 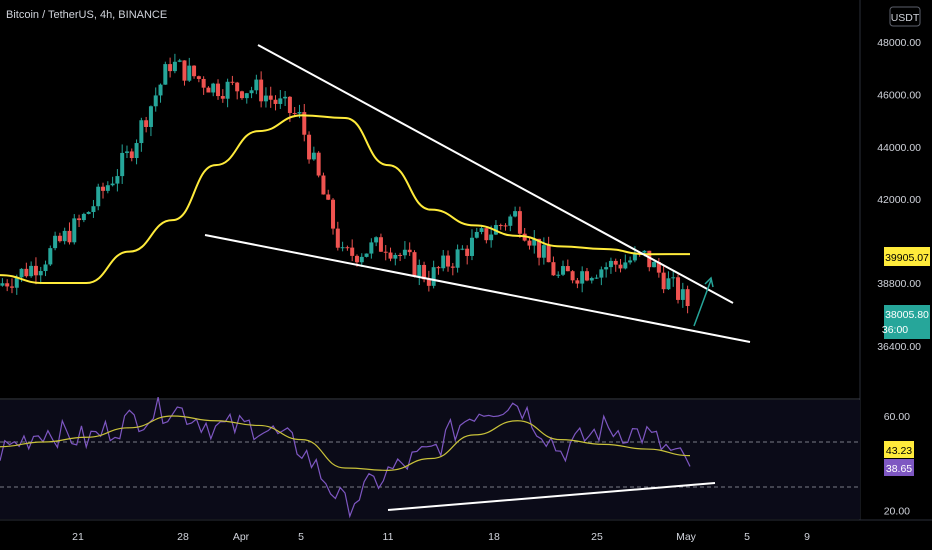 I want to click on rsi-axis-ticks: 60.00 20.00, so click(x=897, y=464).